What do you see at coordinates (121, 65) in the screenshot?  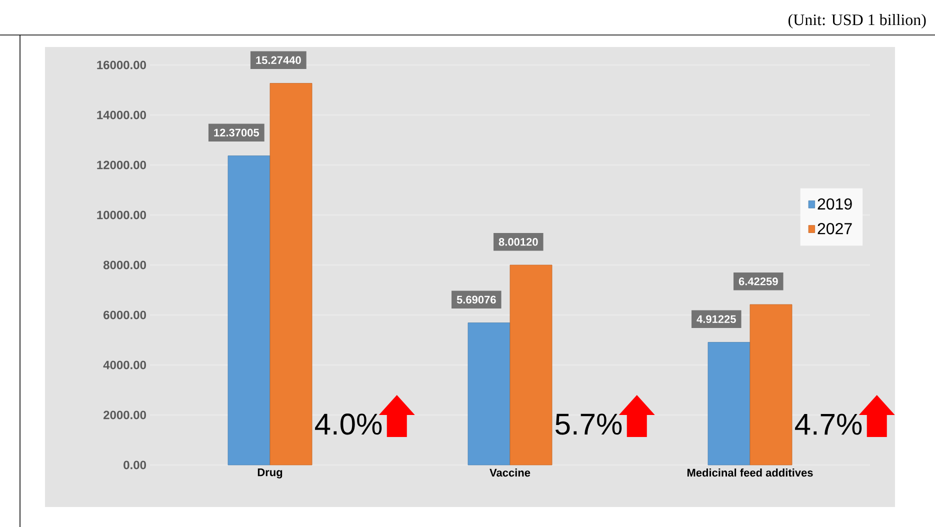 I see `y-tick-label: 16000.00` at bounding box center [121, 65].